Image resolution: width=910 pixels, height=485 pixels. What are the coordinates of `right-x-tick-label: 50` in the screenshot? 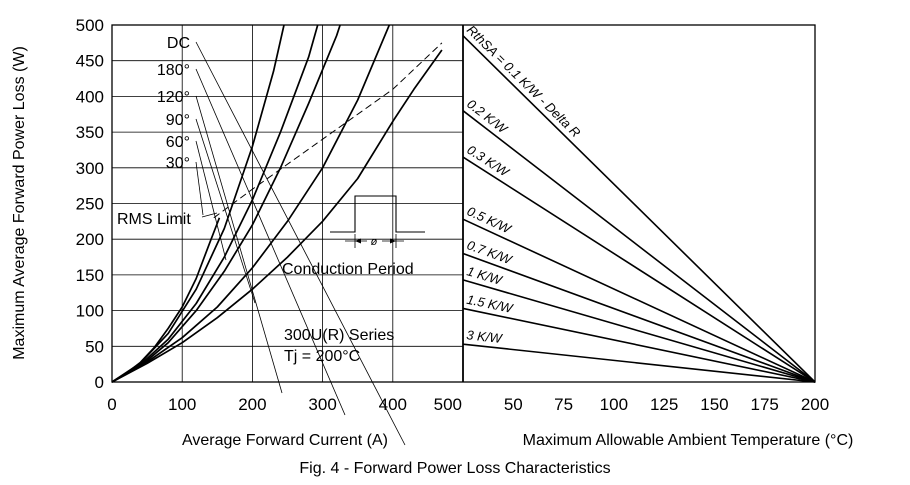 It's located at (513, 404).